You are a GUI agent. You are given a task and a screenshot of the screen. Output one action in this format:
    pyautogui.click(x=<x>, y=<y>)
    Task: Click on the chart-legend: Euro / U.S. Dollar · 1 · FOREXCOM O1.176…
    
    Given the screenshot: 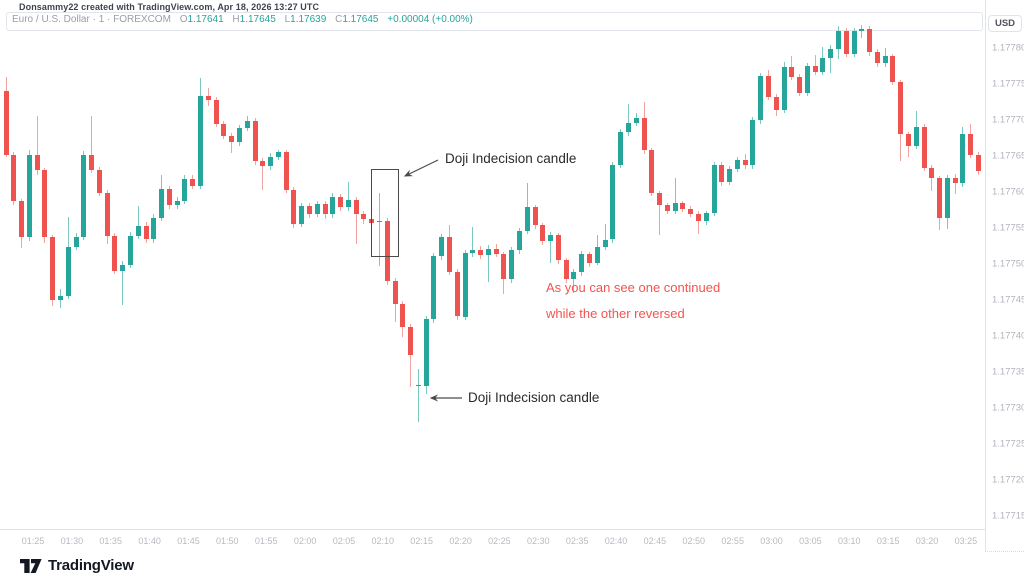 What is the action you would take?
    pyautogui.click(x=242, y=19)
    